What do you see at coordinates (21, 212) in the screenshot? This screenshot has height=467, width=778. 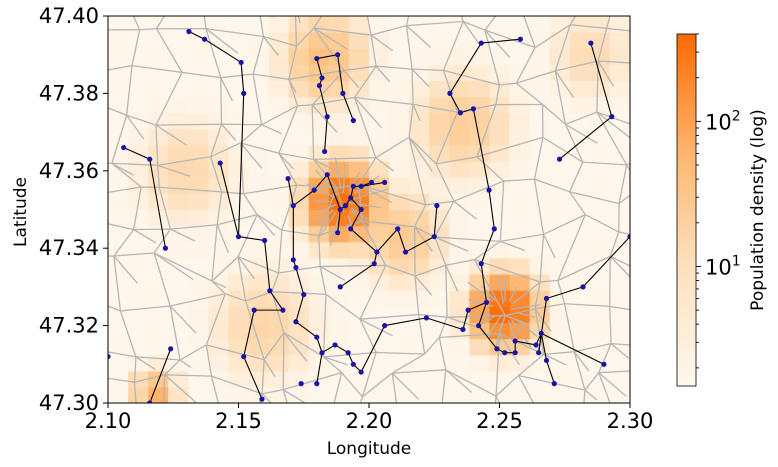 I see `y-axis-label: Latitude` at bounding box center [21, 212].